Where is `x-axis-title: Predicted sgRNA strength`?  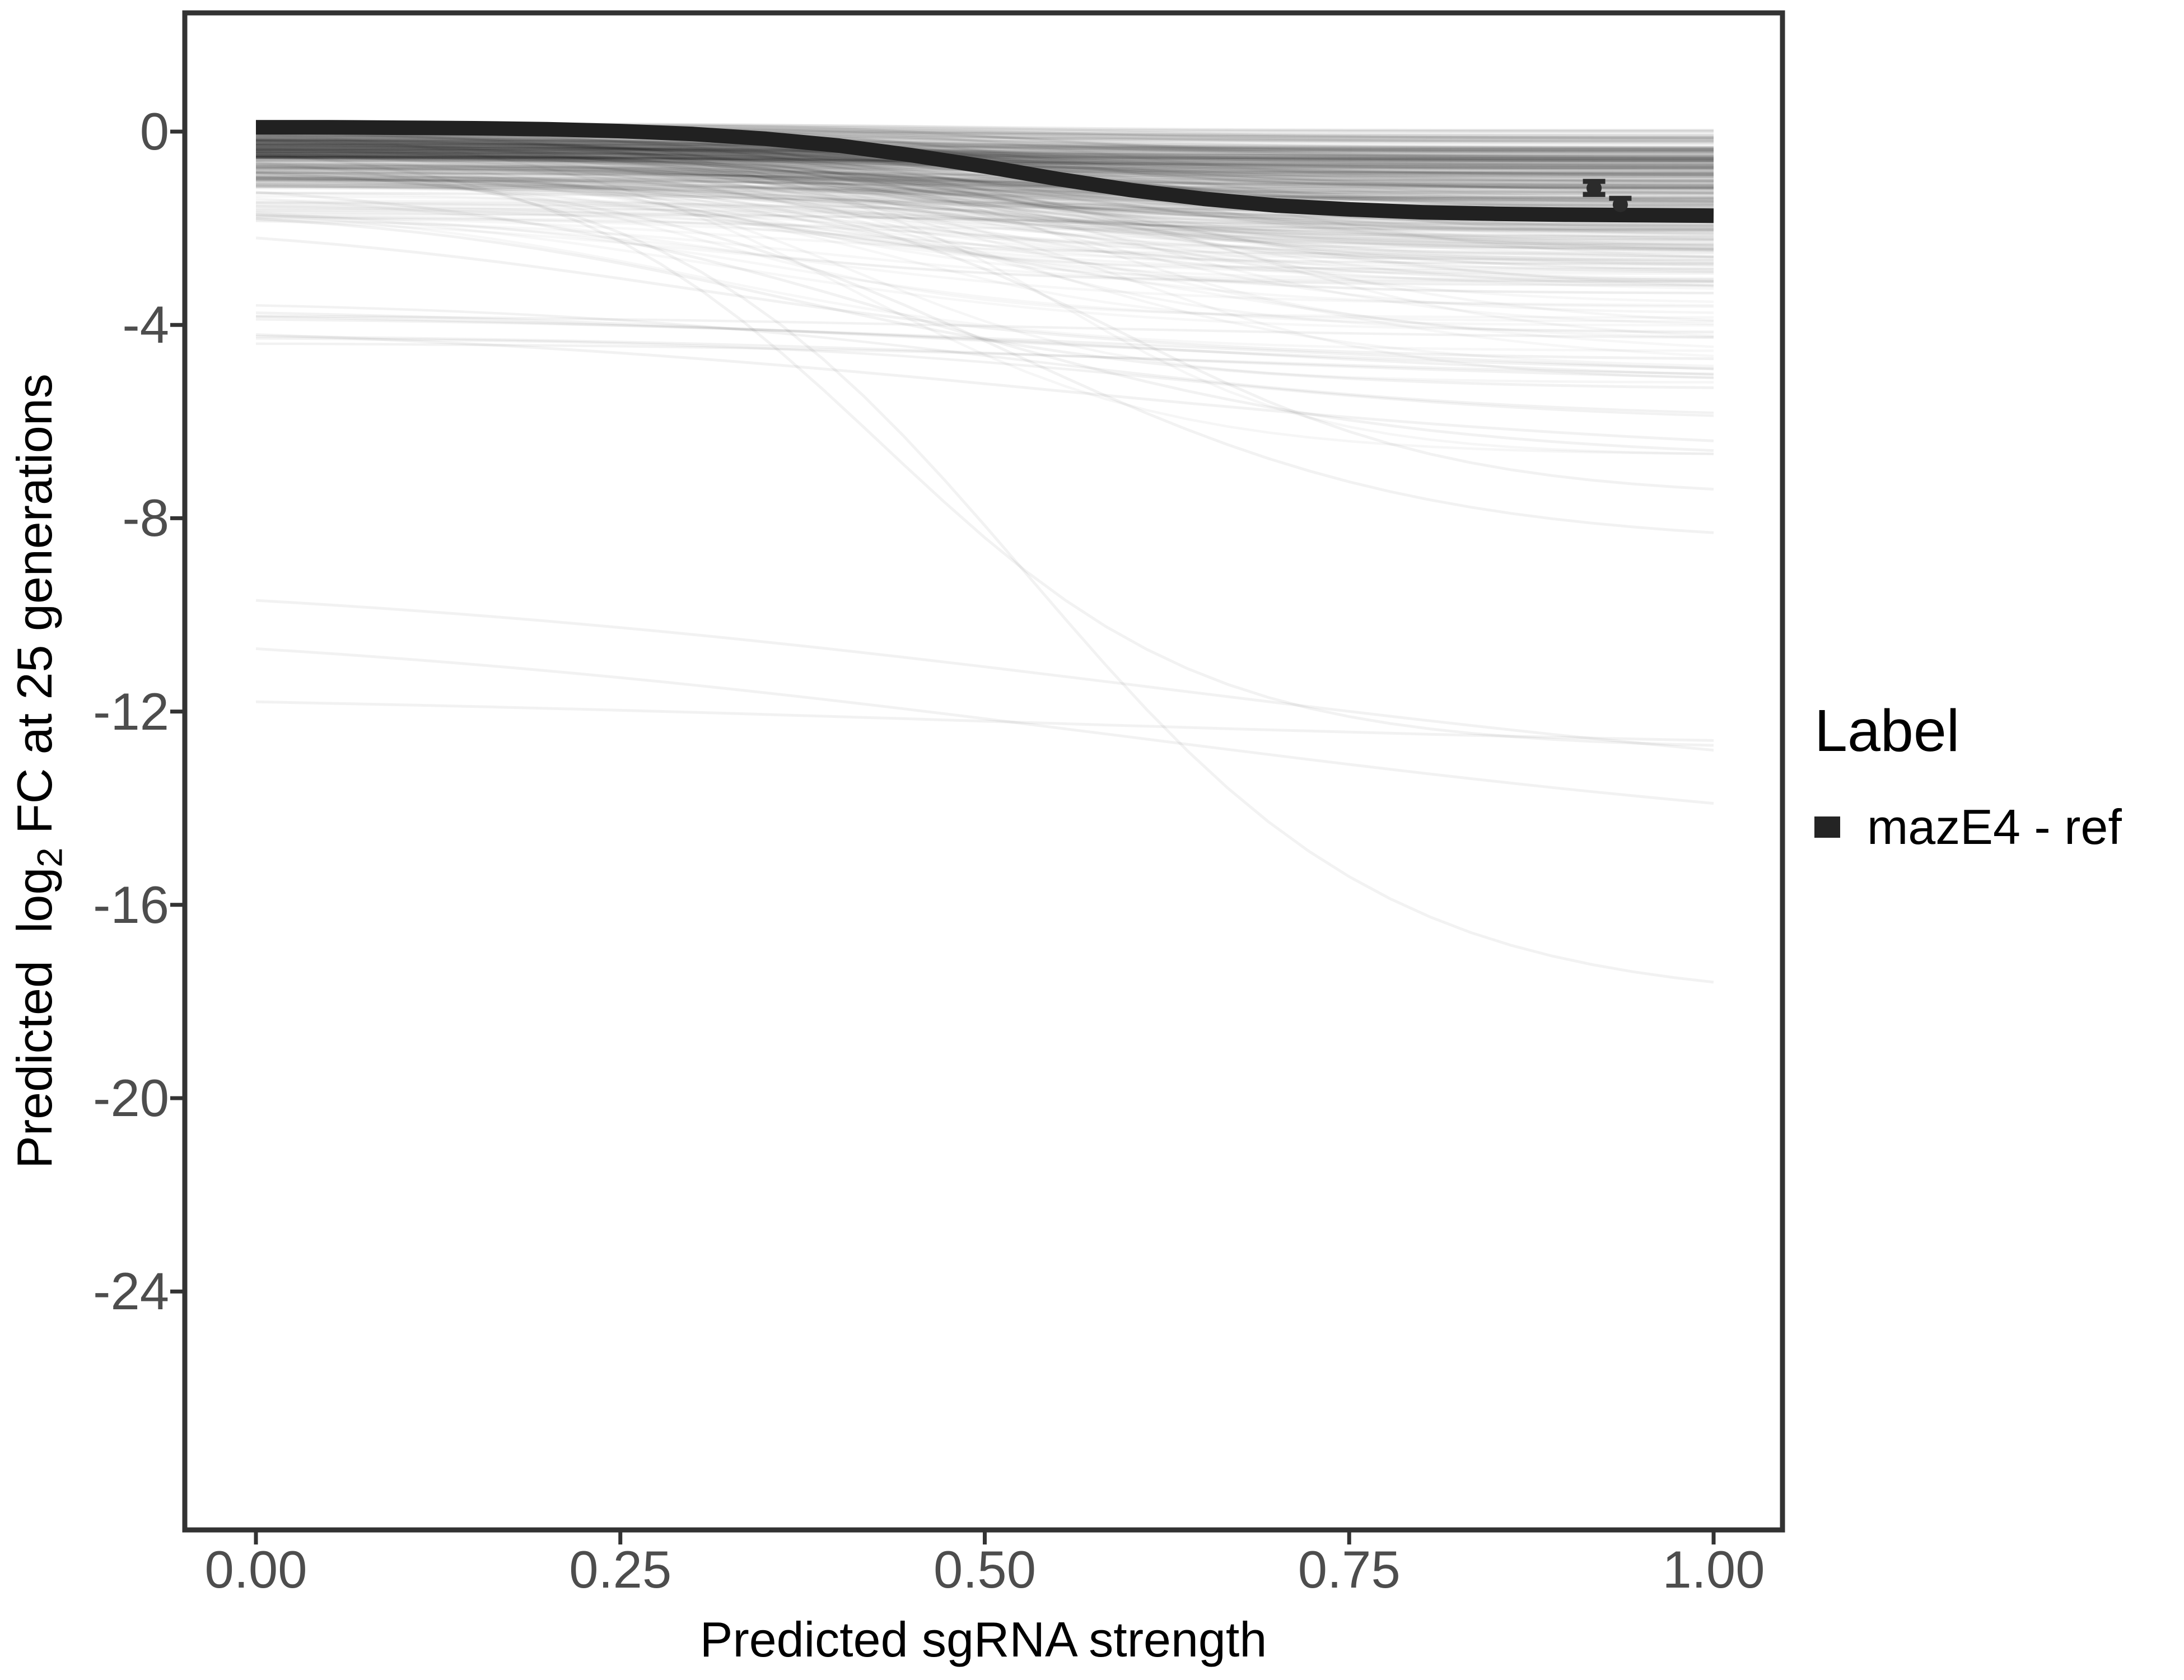
x-axis-title: Predicted sgRNA strength is located at coordinates (983, 1640).